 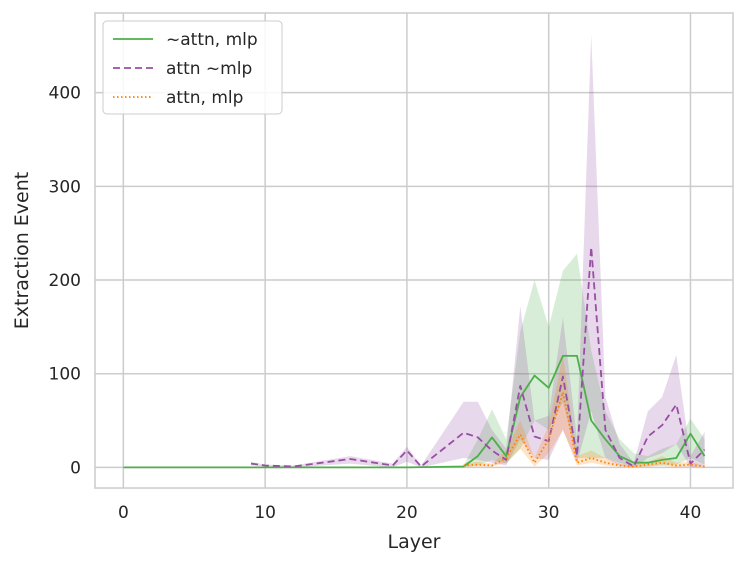 I want to click on y-tick-label: 0, so click(x=75, y=468).